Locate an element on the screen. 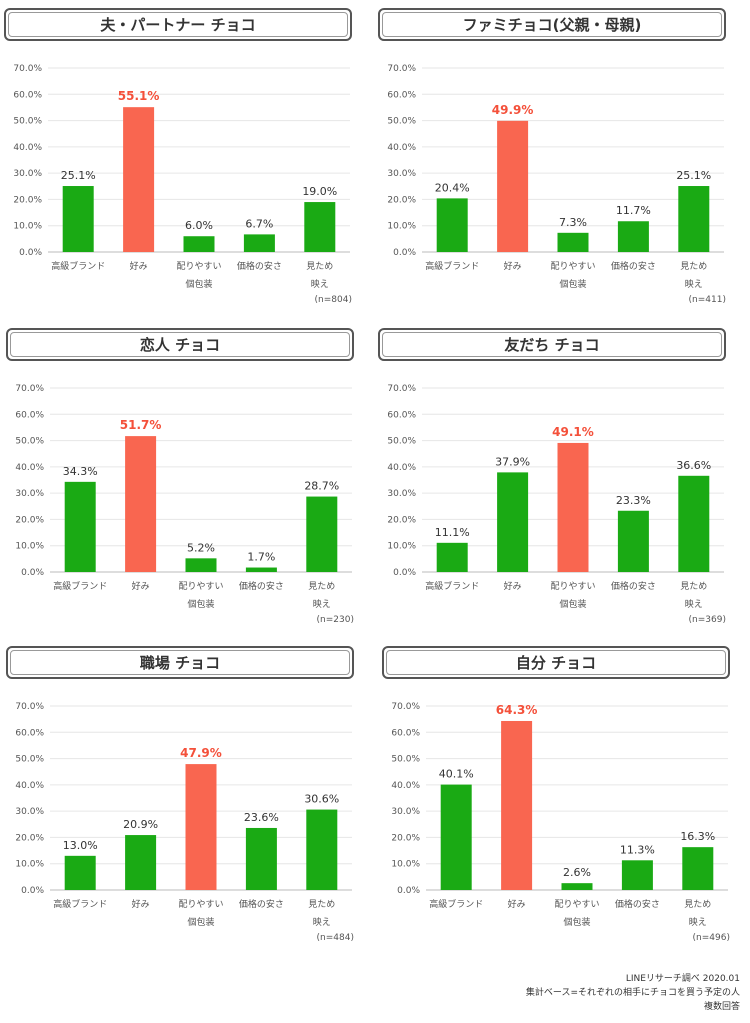 The image size is (750, 1023). data-label: 20.9% is located at coordinates (140, 824).